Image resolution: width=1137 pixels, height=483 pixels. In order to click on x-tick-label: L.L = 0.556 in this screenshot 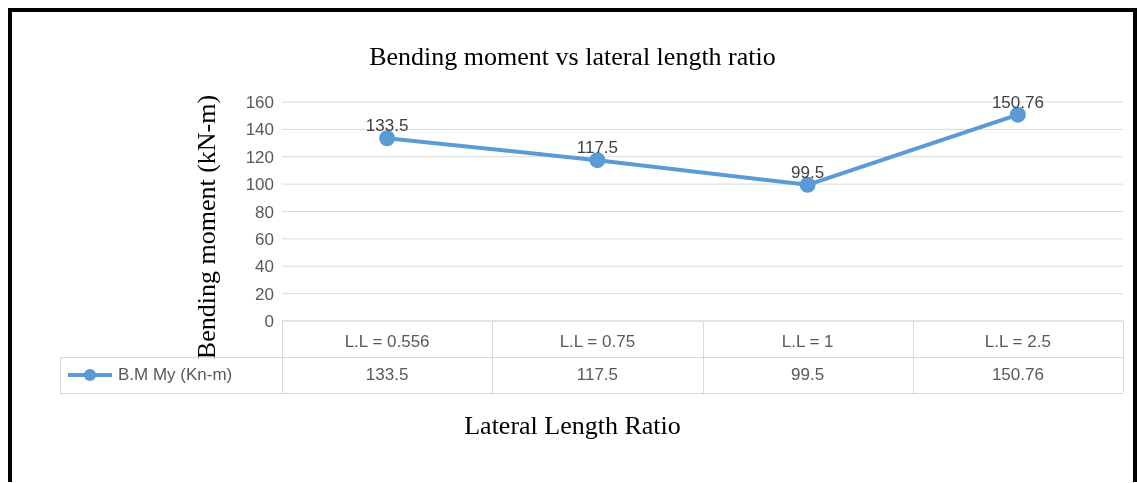, I will do `click(387, 342)`.